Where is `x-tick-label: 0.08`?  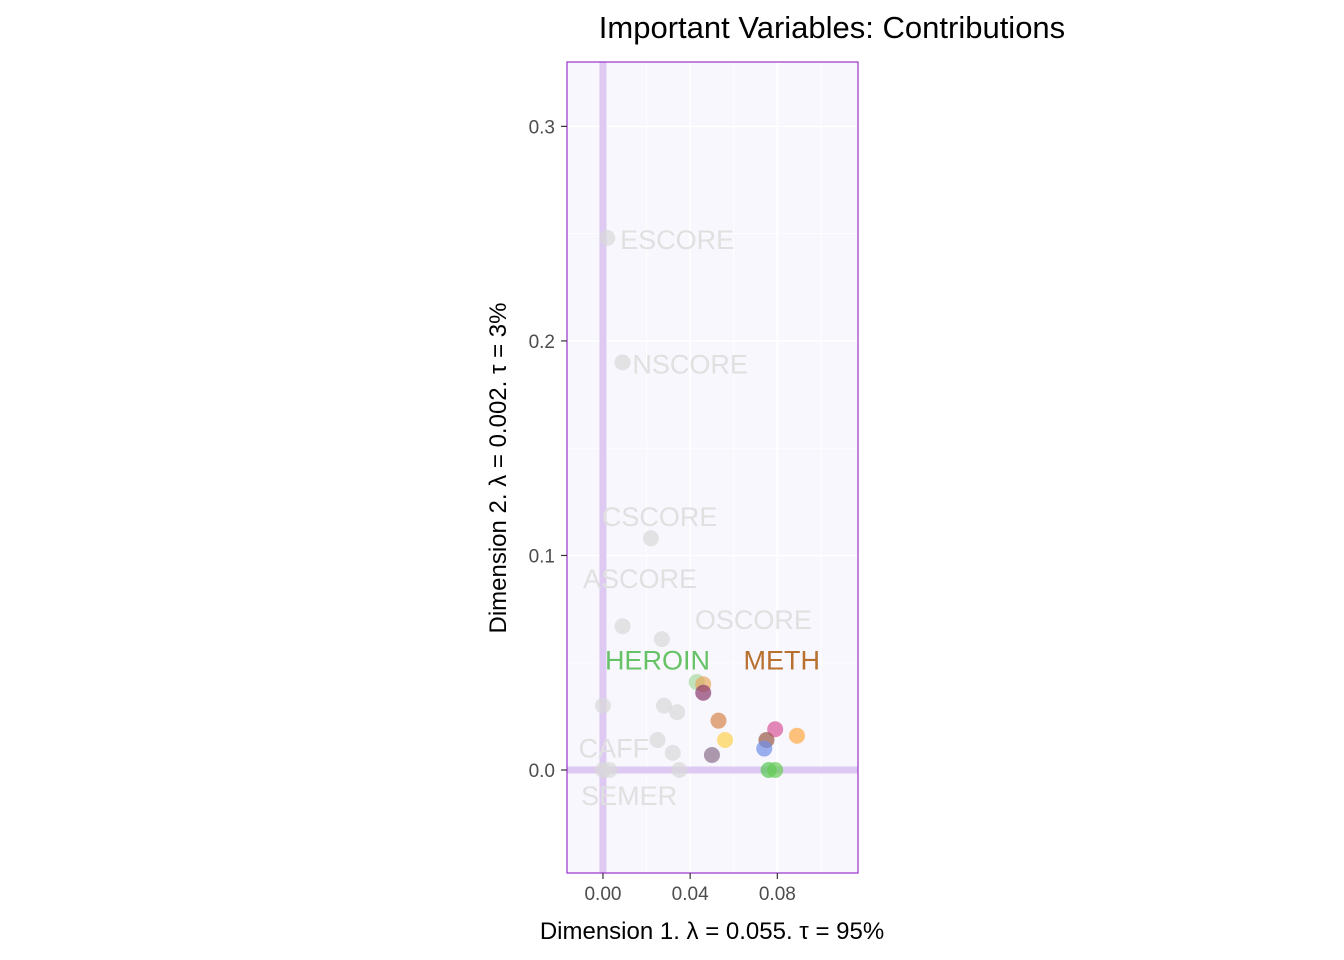
x-tick-label: 0.08 is located at coordinates (777, 894).